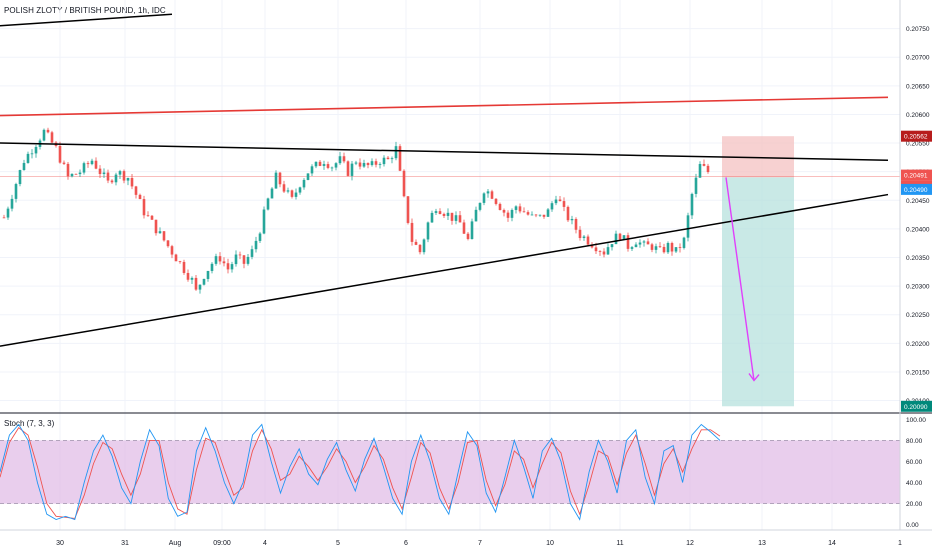 The height and width of the screenshot is (550, 932). What do you see at coordinates (918, 229) in the screenshot?
I see `y-tick-label: 0.20400` at bounding box center [918, 229].